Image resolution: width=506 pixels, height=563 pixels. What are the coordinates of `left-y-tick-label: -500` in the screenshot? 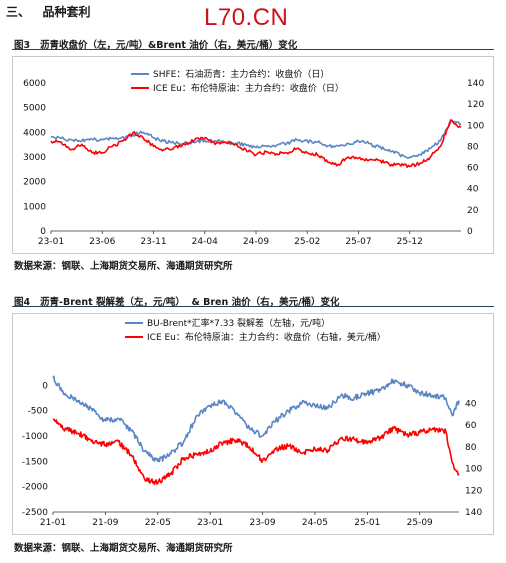 It's located at (38, 412).